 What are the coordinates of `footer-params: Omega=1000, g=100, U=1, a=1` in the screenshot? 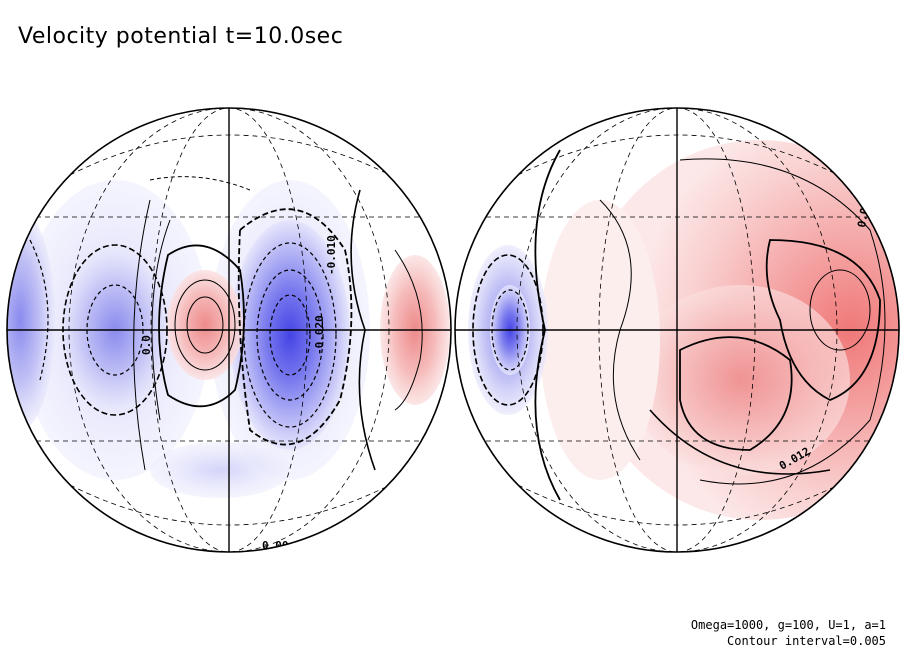 It's located at (788, 625).